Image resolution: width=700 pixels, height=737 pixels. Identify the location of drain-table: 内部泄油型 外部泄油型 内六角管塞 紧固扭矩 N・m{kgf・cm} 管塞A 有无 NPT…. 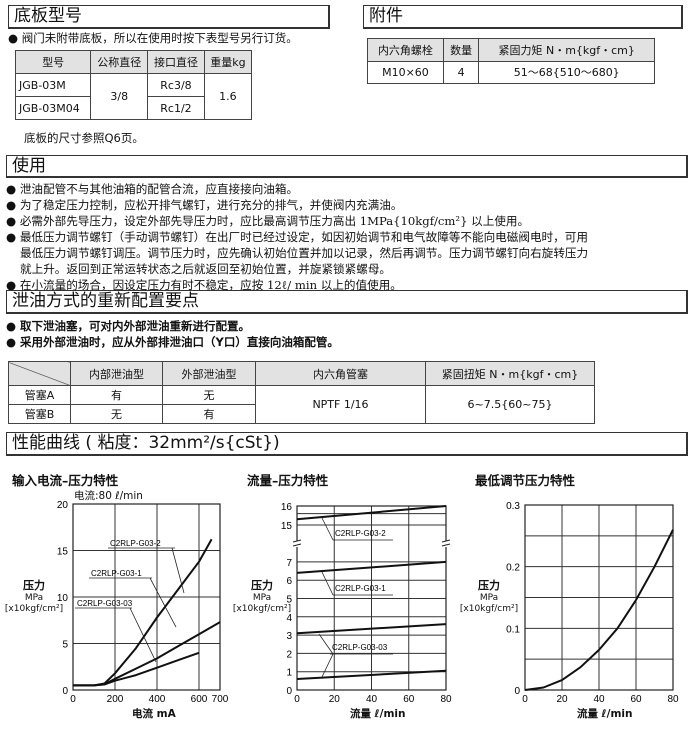
(301, 392).